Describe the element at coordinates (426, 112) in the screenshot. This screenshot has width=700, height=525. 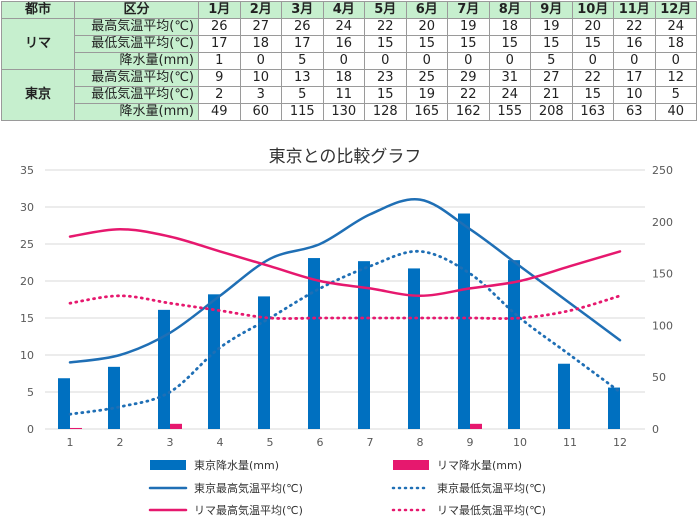
I see `table-cell: 165` at that location.